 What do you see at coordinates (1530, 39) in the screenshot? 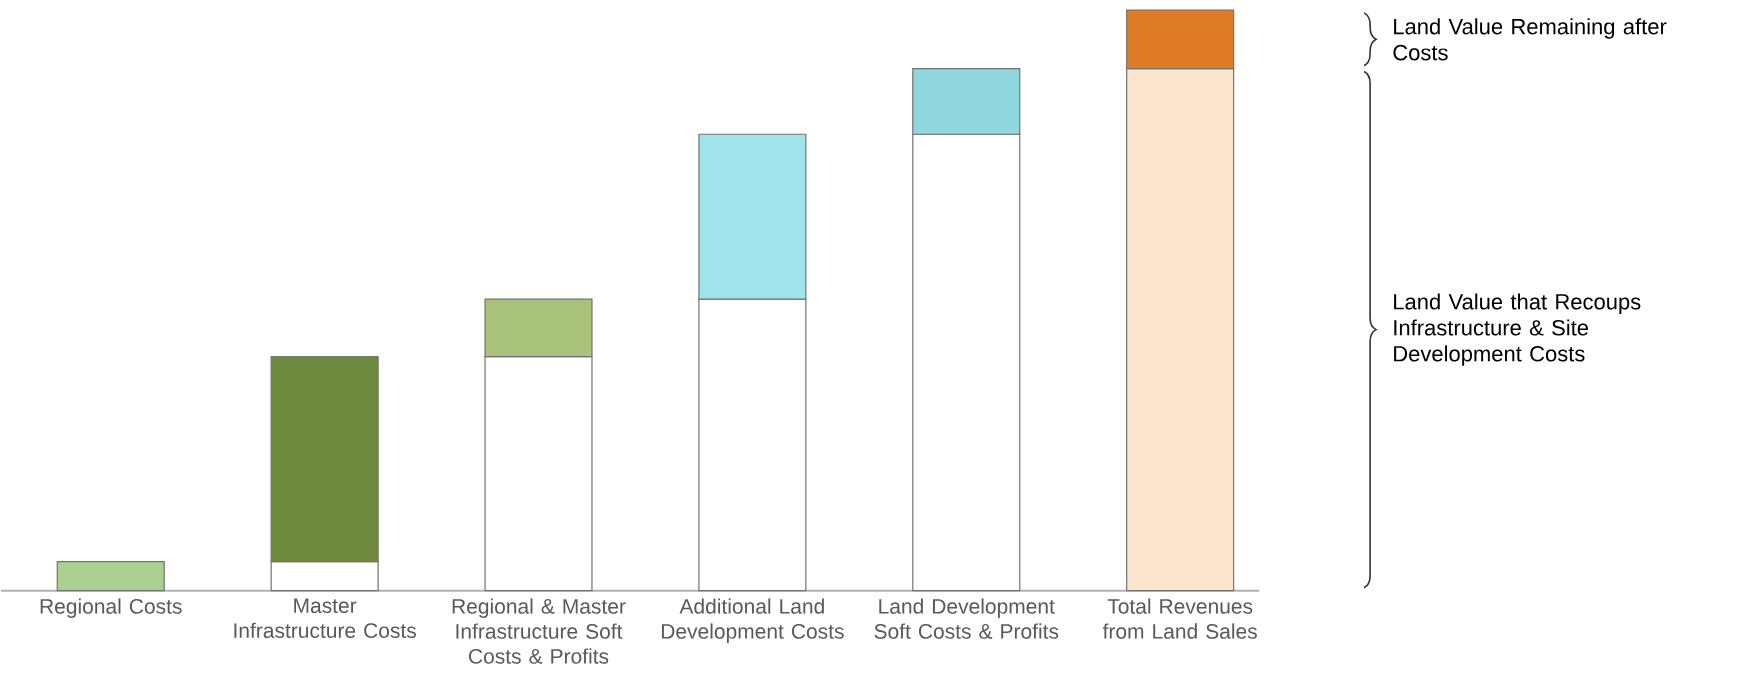
I see `text: Land Value Remaining after Costs` at bounding box center [1530, 39].